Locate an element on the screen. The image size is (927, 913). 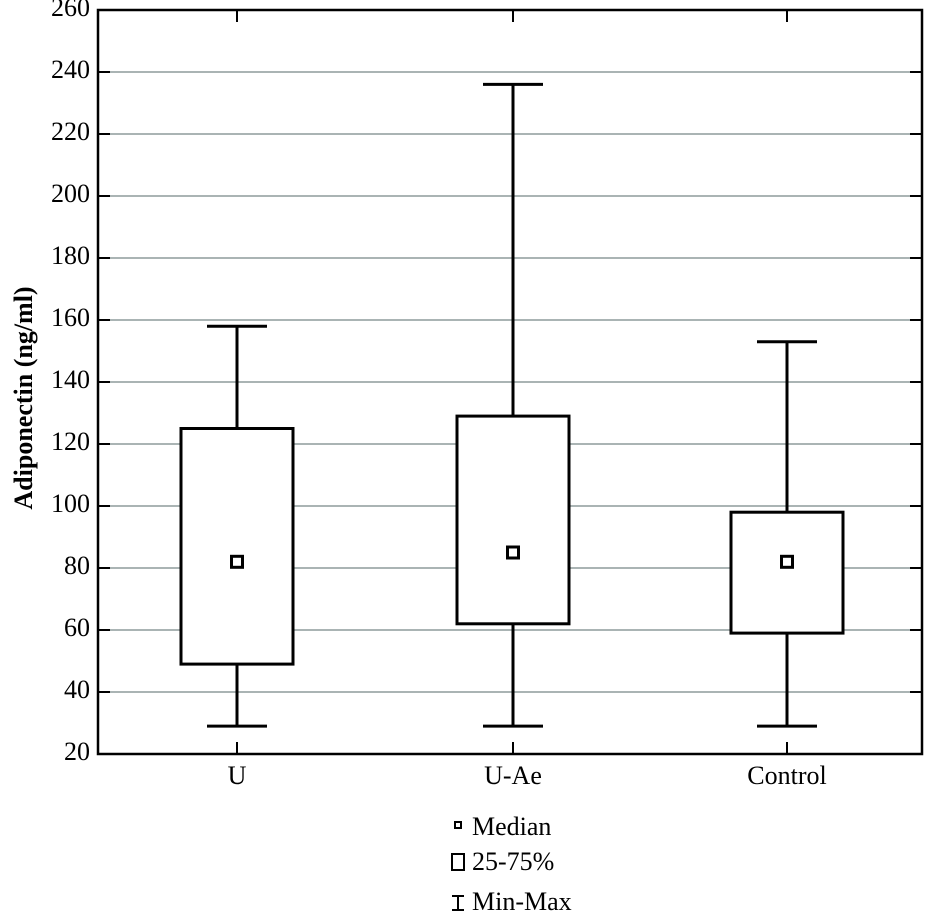
x-tick-label: U is located at coordinates (237, 775).